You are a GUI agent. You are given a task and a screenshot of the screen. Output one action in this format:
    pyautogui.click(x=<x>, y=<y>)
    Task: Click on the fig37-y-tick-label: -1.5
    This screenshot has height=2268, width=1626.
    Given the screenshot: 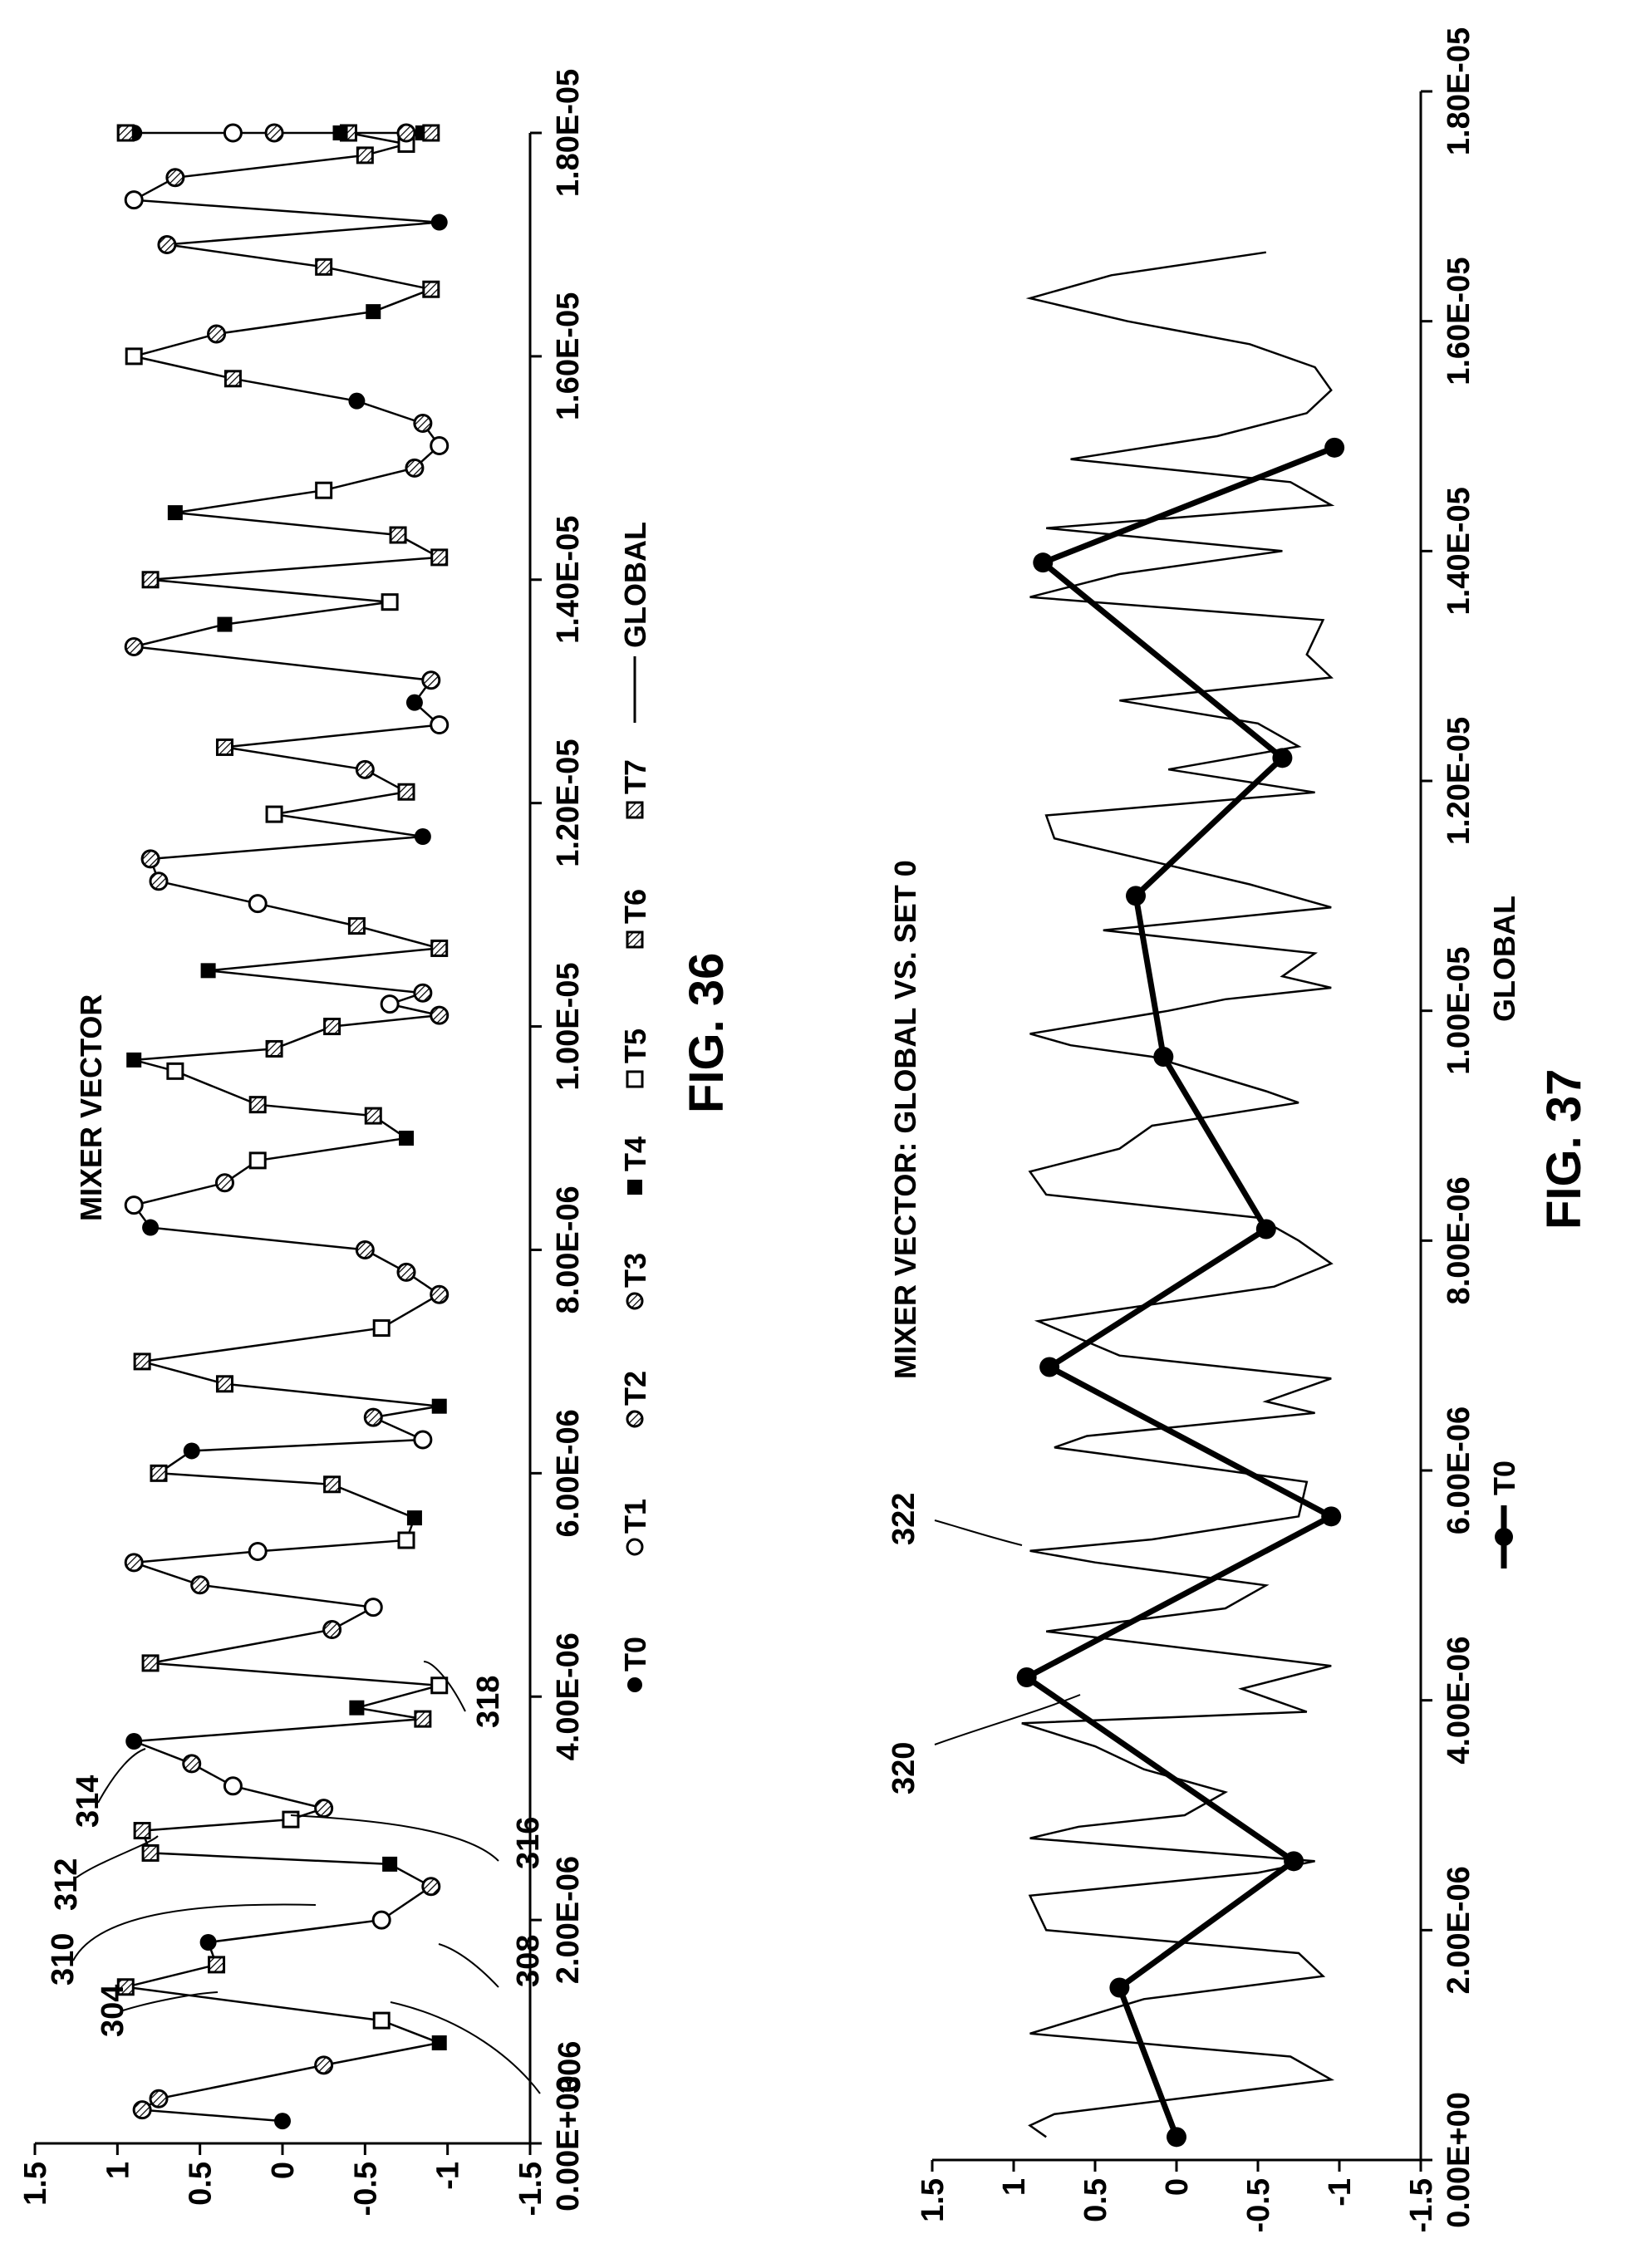 What is the action you would take?
    pyautogui.click(x=1421, y=2205)
    